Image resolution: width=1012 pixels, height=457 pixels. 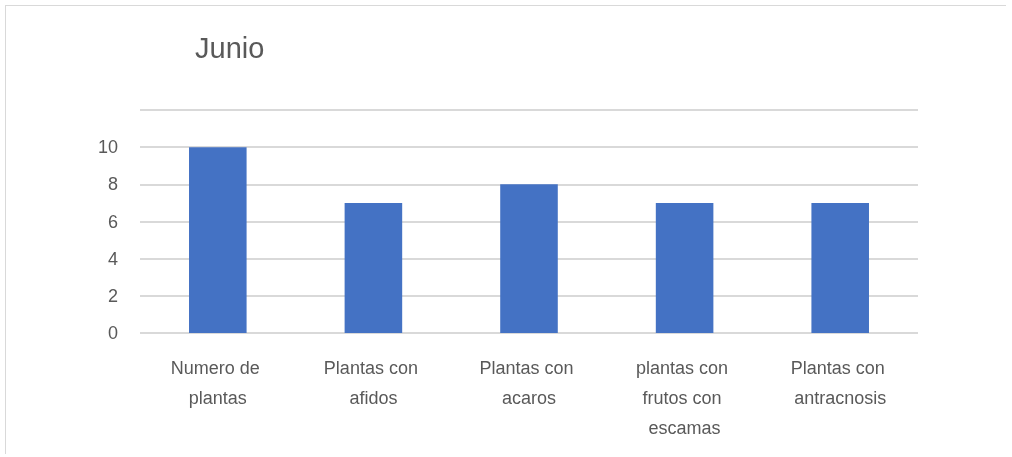 I want to click on chart-title: Junio, so click(x=230, y=47).